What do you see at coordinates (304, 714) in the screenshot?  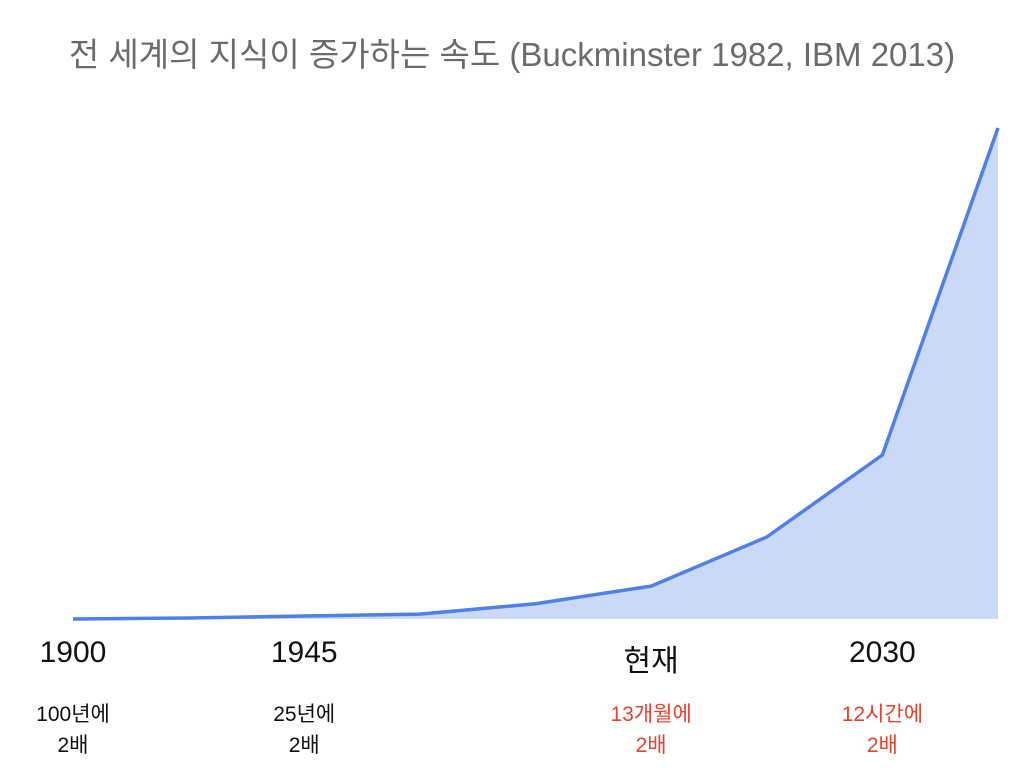 I see `doubling-note-line: 25년에` at bounding box center [304, 714].